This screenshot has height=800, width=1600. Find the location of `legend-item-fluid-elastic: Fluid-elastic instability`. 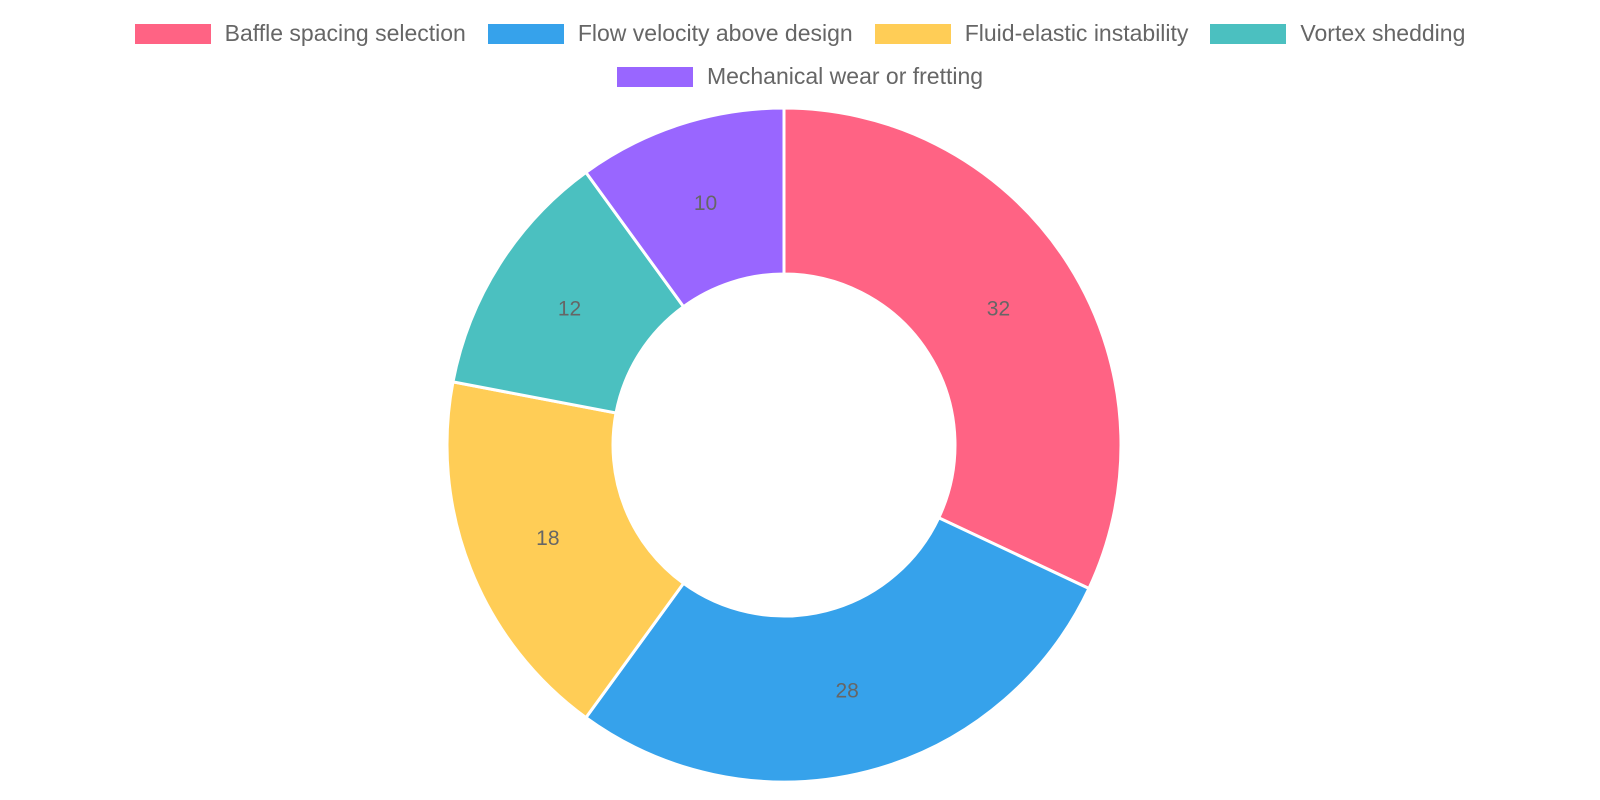

legend-item-fluid-elastic: Fluid-elastic instability is located at coordinates (1031, 33).